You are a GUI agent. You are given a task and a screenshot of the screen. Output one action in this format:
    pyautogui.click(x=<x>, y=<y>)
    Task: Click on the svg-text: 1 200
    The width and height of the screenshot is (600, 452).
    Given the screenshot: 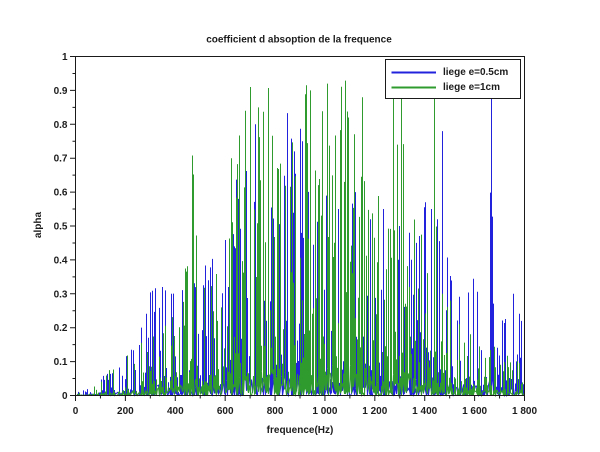 What is the action you would take?
    pyautogui.click(x=374, y=411)
    